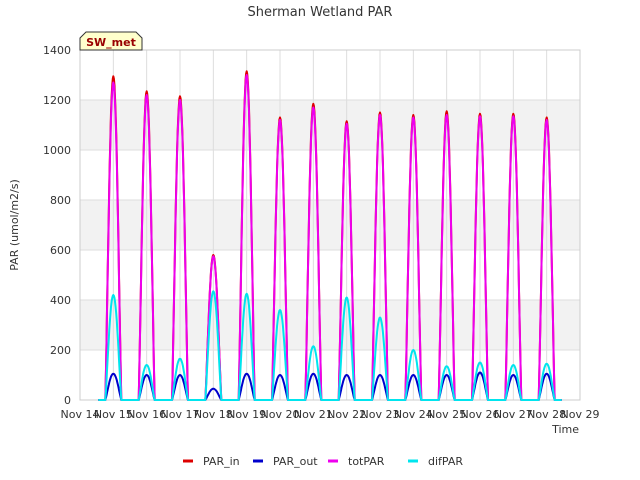 The image size is (640, 480). I want to click on chart-title: Sherman Wetland PAR, so click(320, 12).